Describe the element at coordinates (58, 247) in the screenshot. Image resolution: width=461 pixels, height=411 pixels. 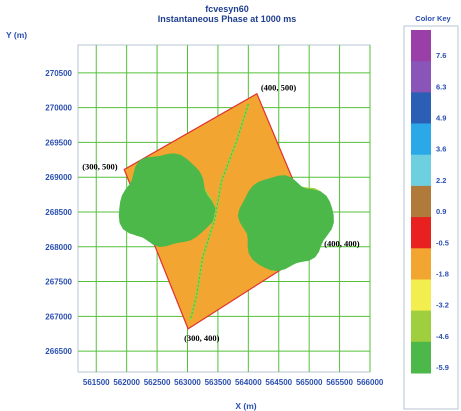
I see `y-tick-label: 268000` at that location.